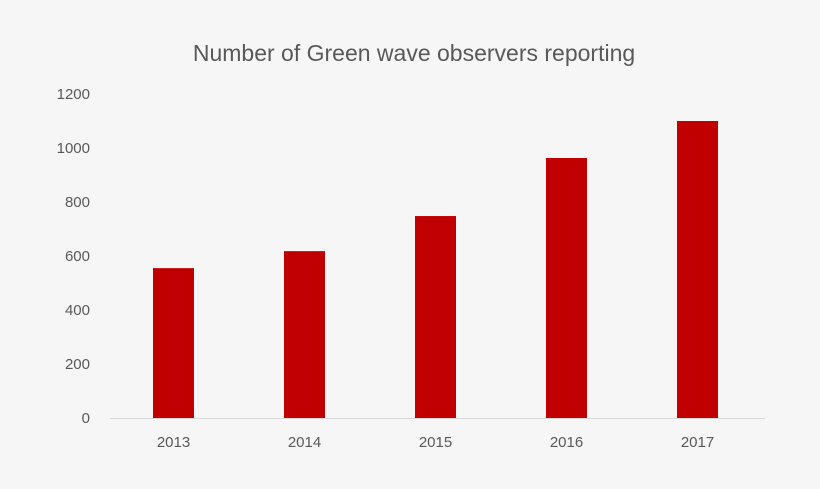 The image size is (820, 489). I want to click on bar-2014, so click(304, 334).